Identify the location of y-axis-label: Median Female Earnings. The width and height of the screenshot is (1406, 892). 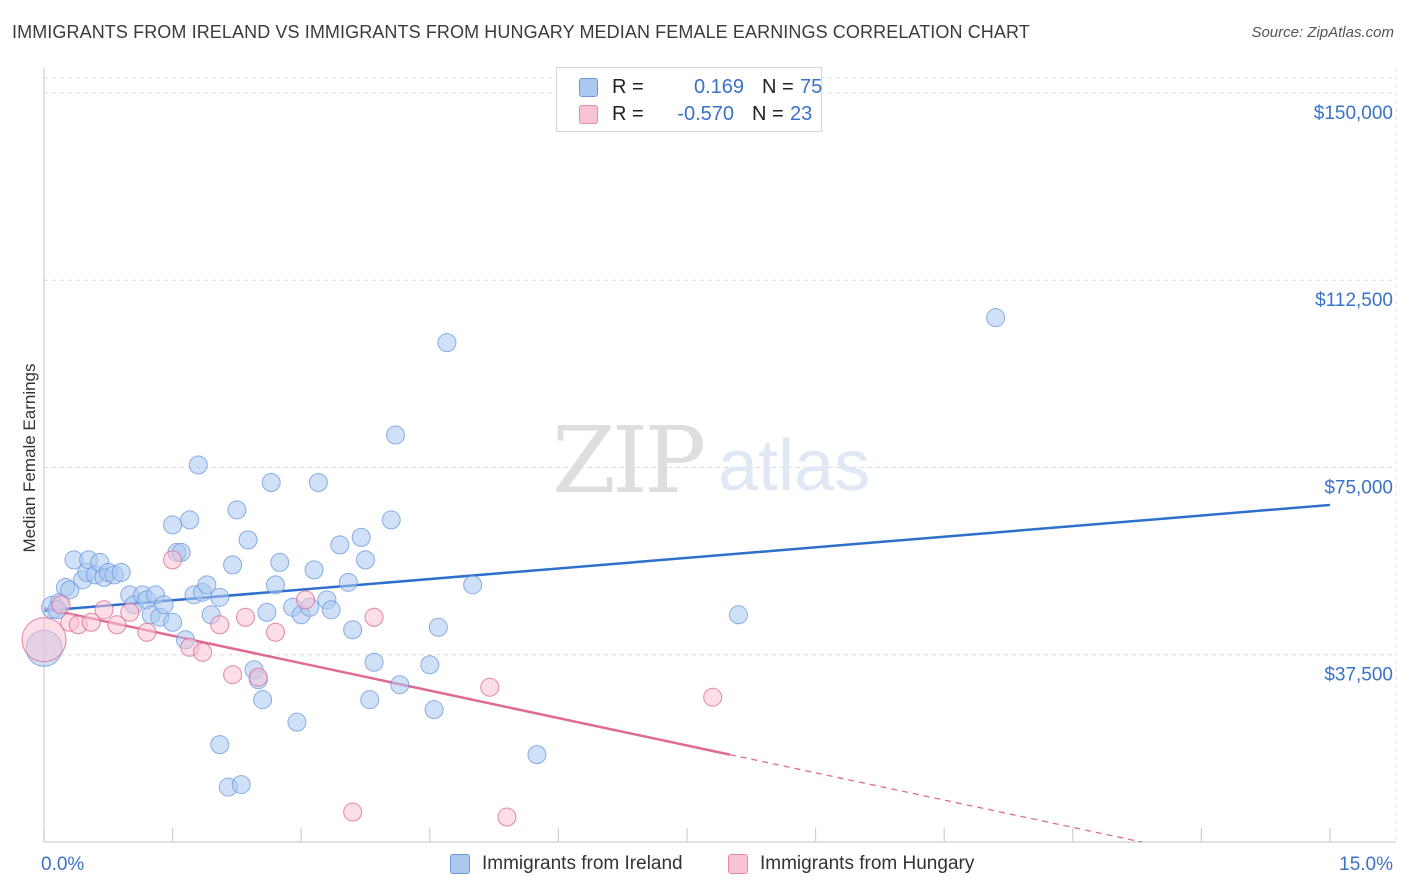
(29, 458).